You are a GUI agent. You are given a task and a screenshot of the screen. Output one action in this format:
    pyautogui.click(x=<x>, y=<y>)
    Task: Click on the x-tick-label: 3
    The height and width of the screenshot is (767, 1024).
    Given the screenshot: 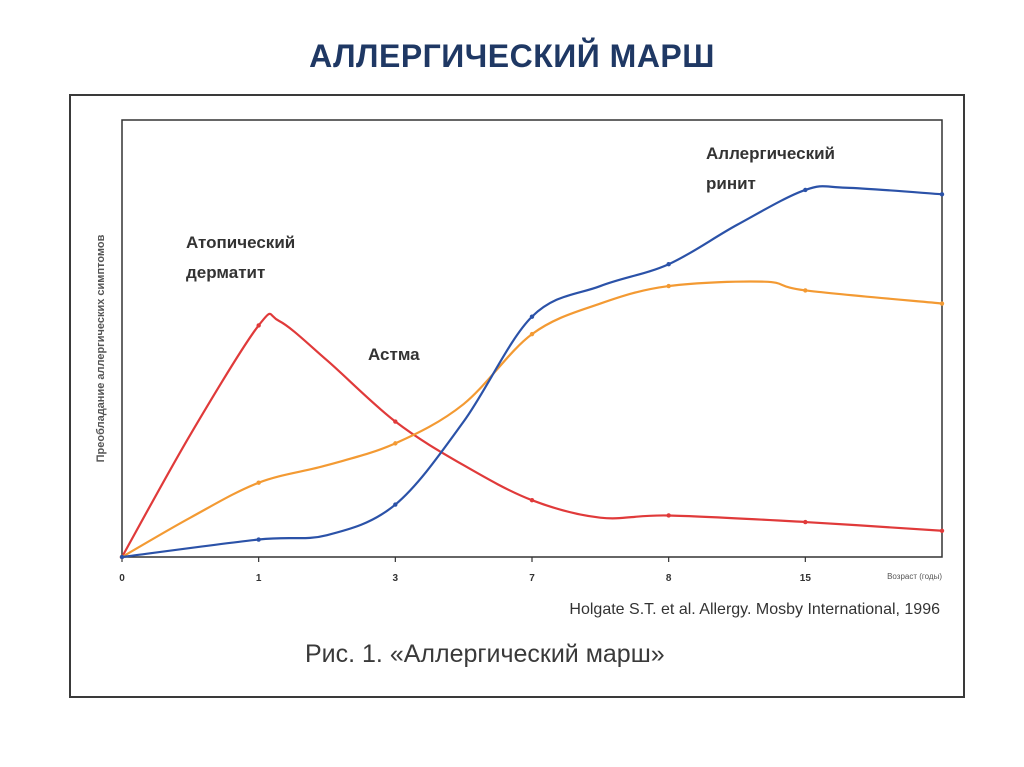 What is the action you would take?
    pyautogui.click(x=396, y=578)
    